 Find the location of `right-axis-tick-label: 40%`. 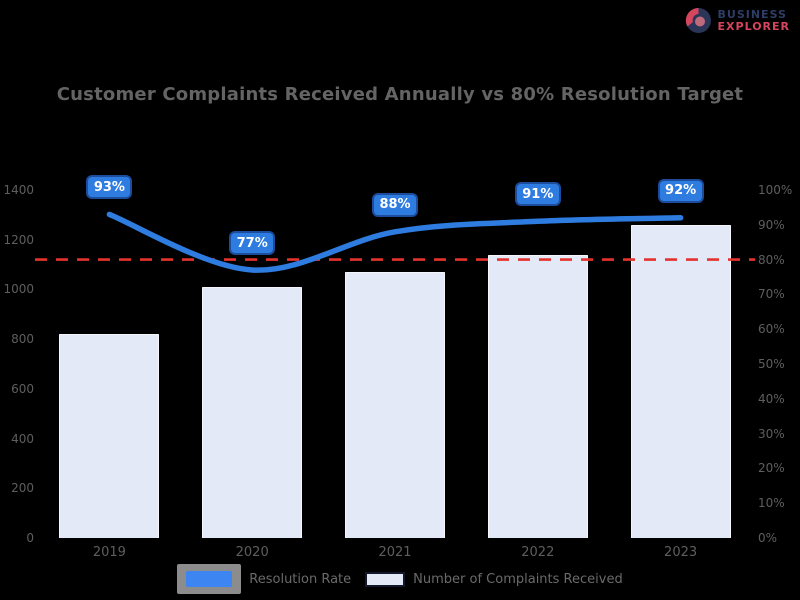

right-axis-tick-label: 40% is located at coordinates (771, 398).